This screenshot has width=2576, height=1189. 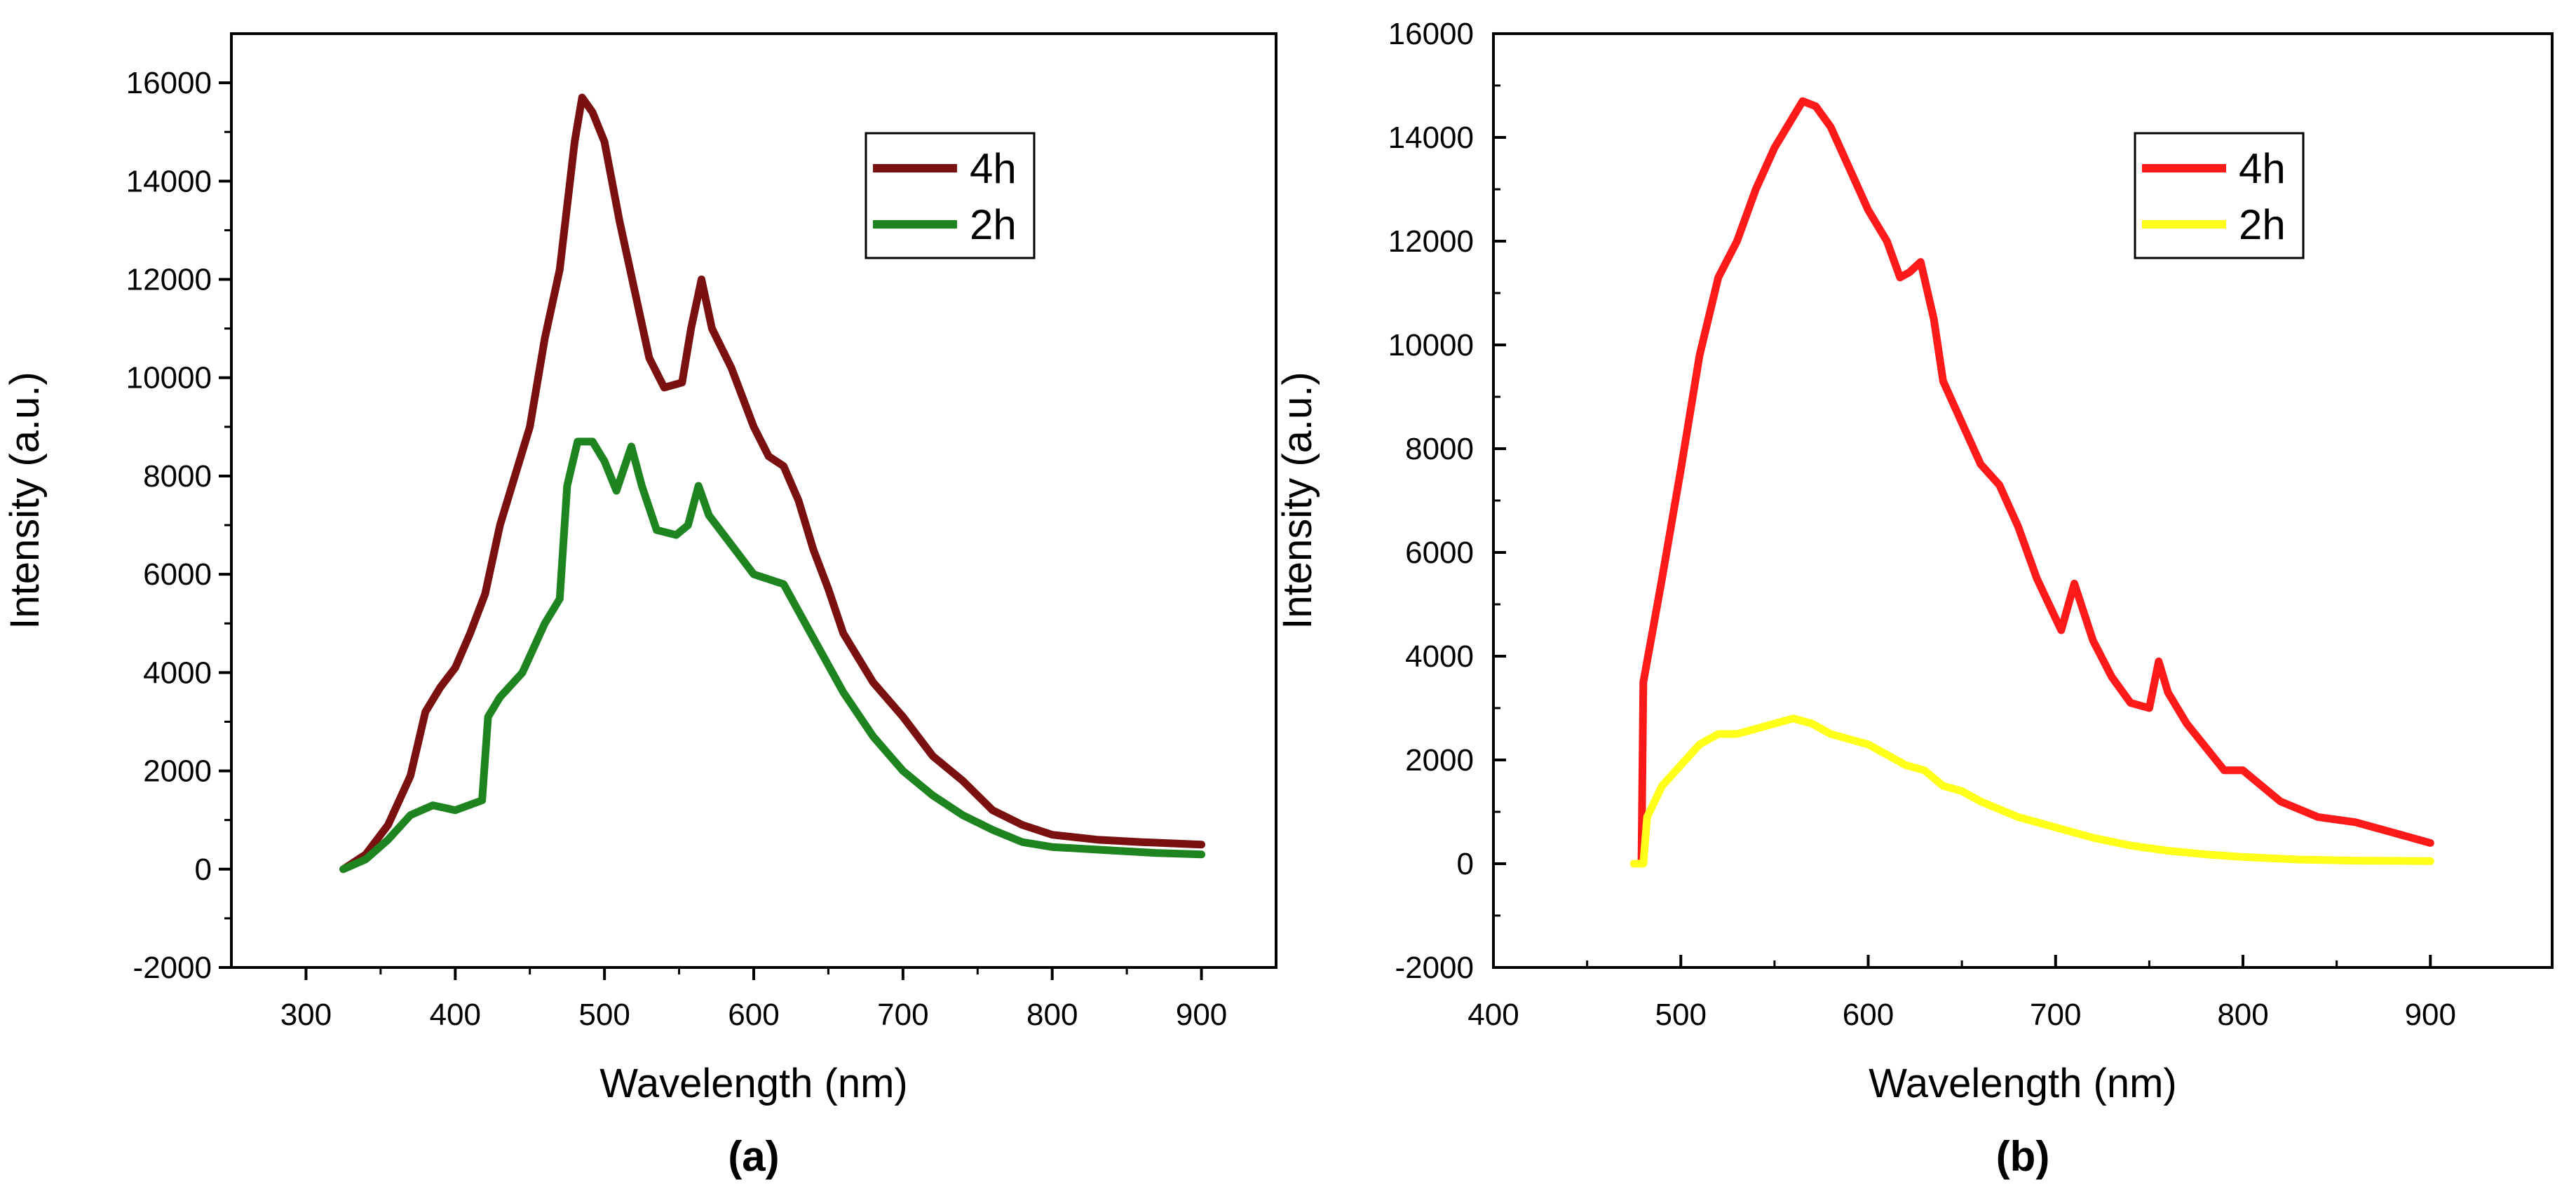 What do you see at coordinates (753, 1156) in the screenshot?
I see `panel-label: (a)` at bounding box center [753, 1156].